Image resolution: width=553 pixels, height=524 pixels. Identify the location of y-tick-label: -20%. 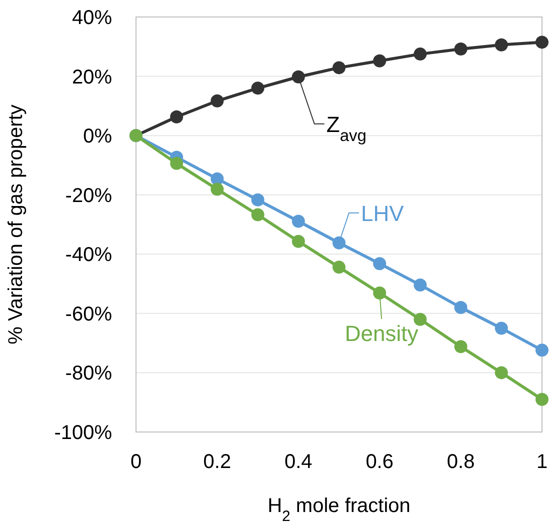
(88, 195).